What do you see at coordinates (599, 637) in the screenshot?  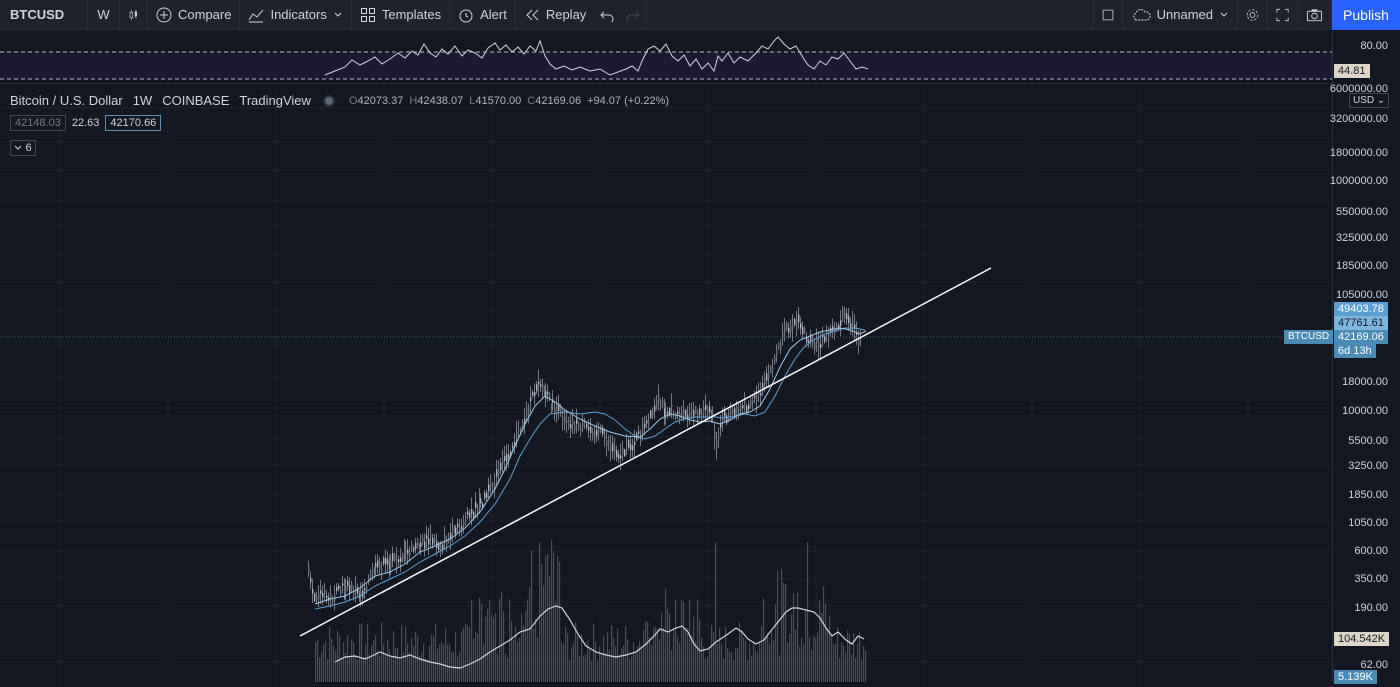 I see `volume-ma-line` at bounding box center [599, 637].